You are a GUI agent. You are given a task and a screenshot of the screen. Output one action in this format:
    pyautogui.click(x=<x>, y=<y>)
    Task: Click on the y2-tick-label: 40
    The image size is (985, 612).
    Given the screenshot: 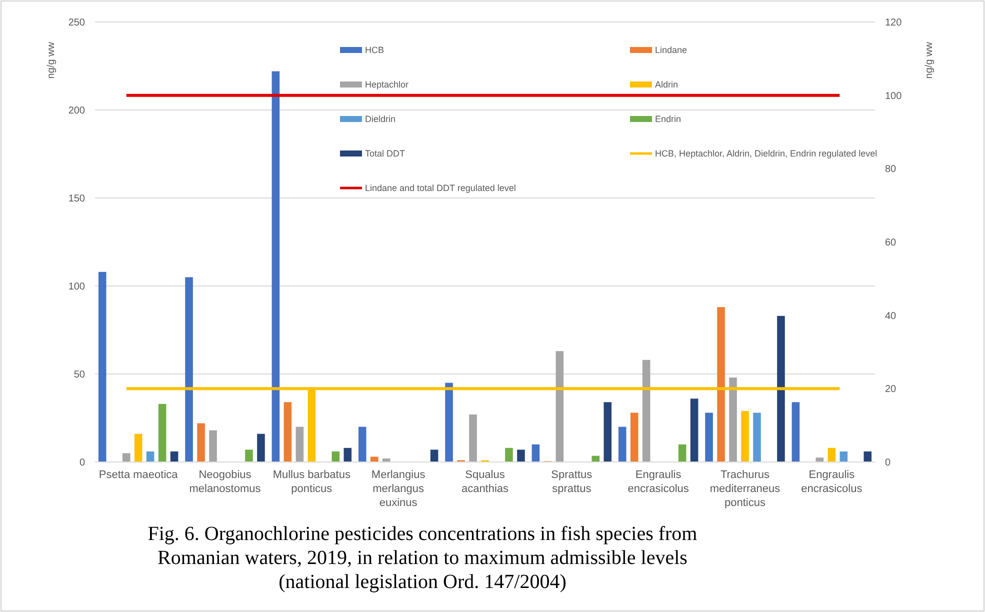 What is the action you would take?
    pyautogui.click(x=891, y=316)
    